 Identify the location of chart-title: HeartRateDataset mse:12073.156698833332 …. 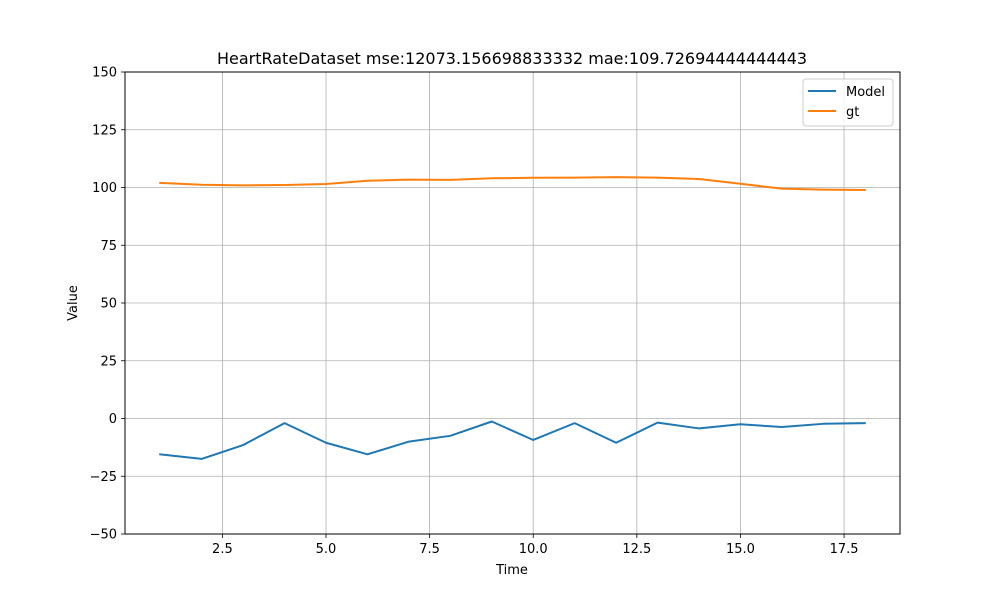
(512, 58).